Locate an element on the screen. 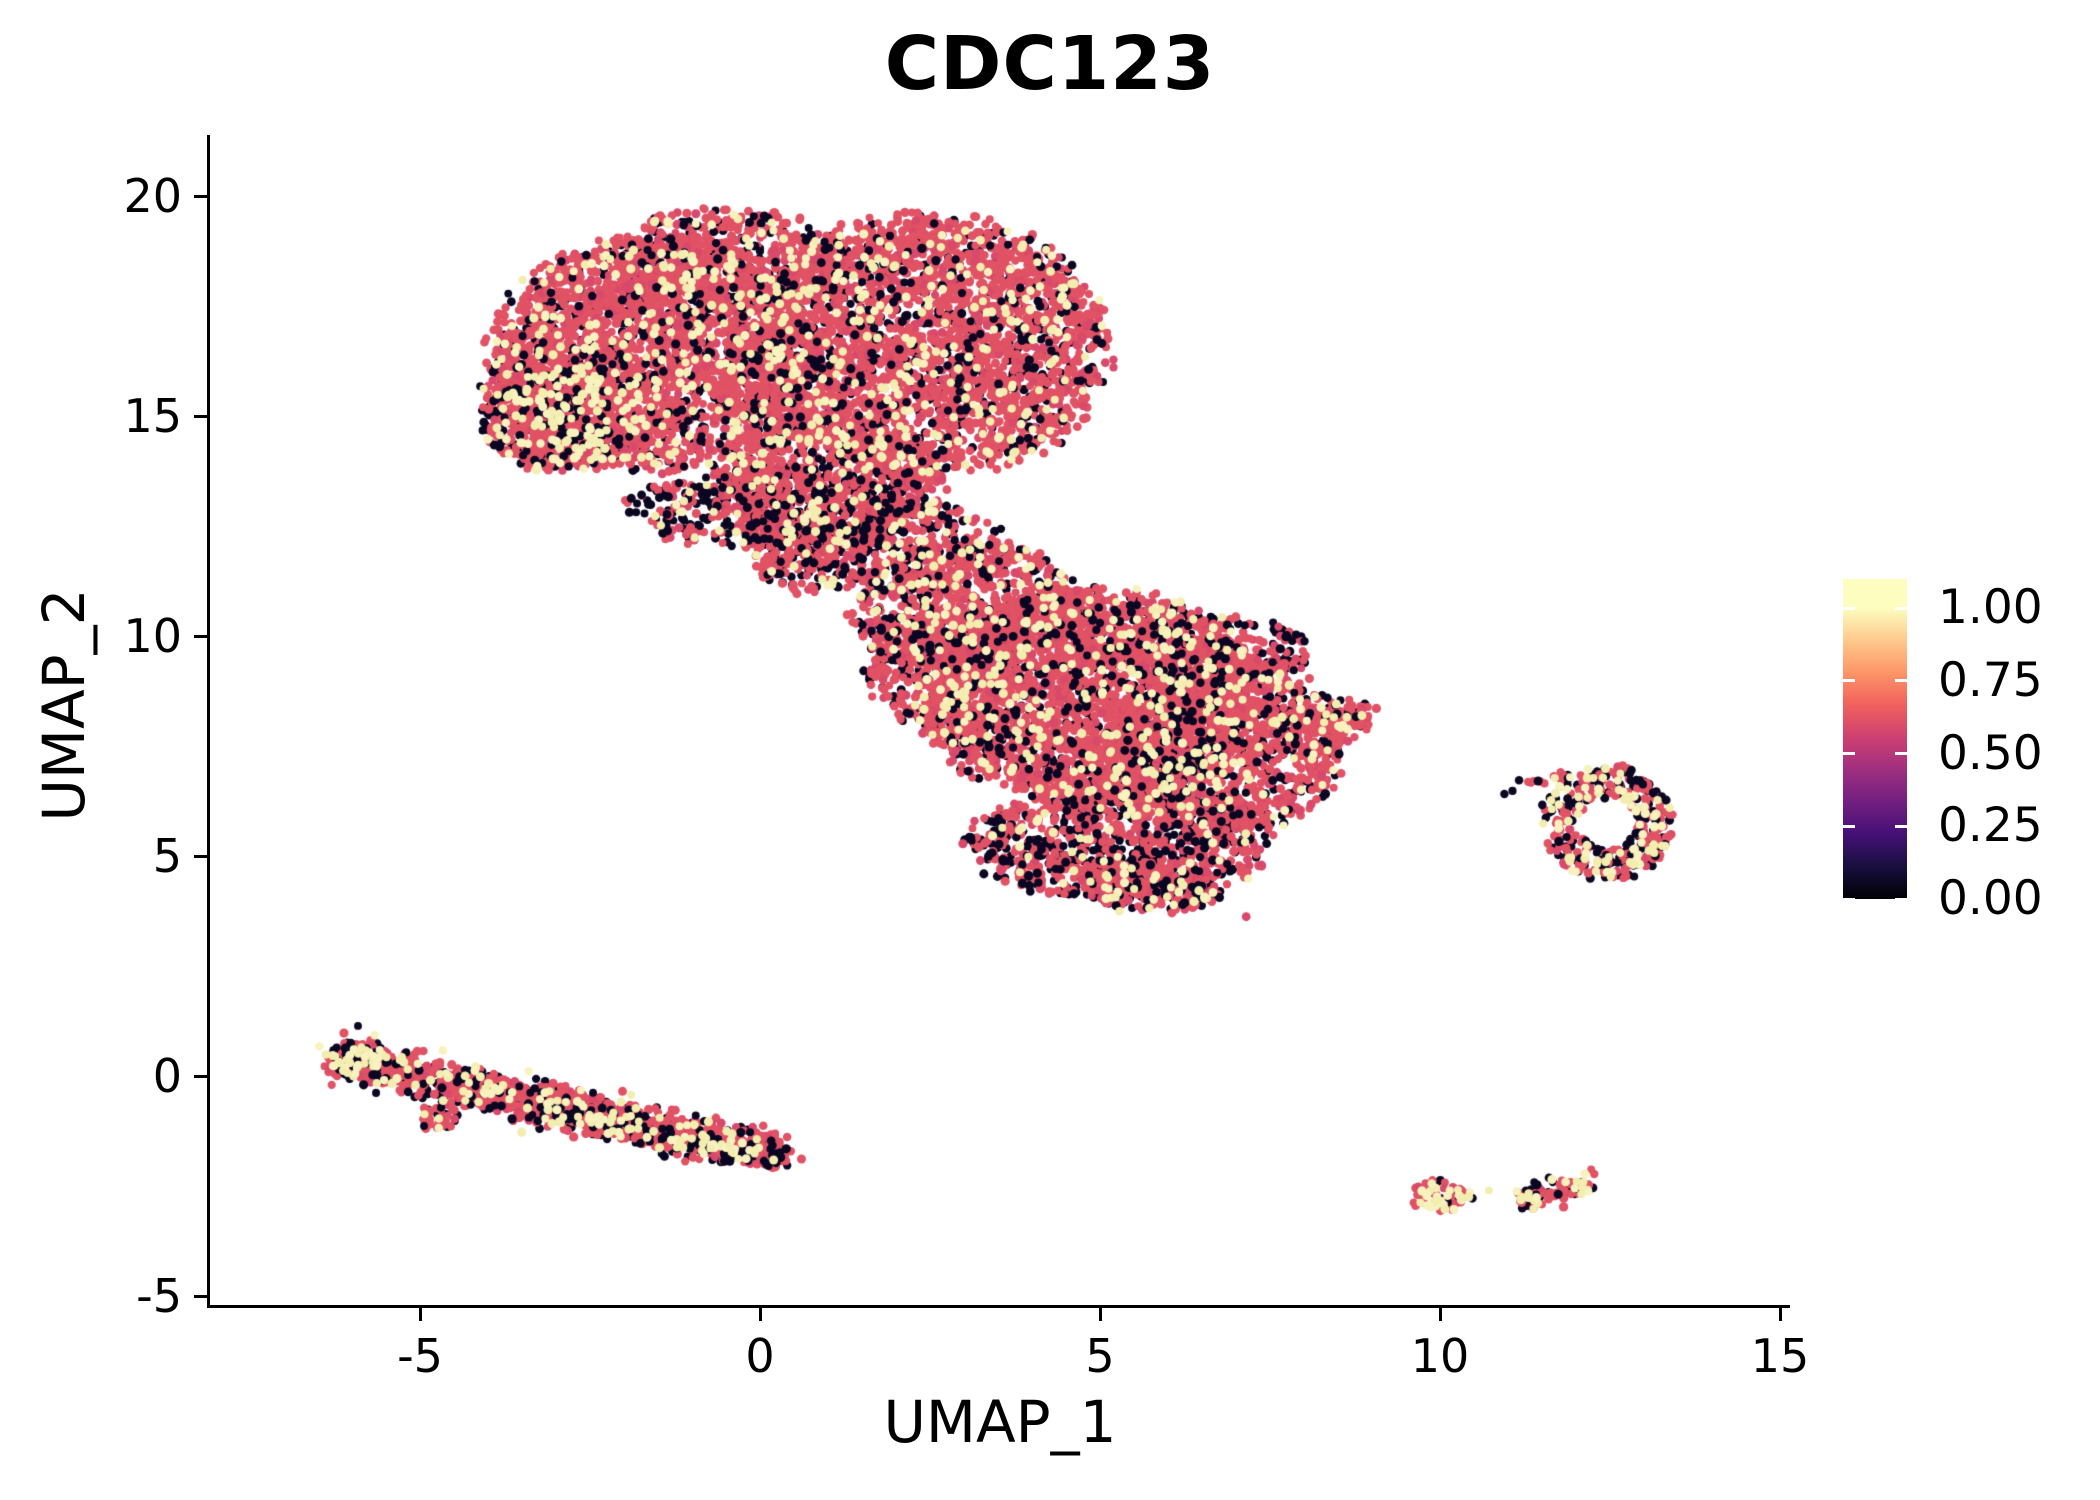 This screenshot has width=2100, height=1500. y-axis-line is located at coordinates (208, 721).